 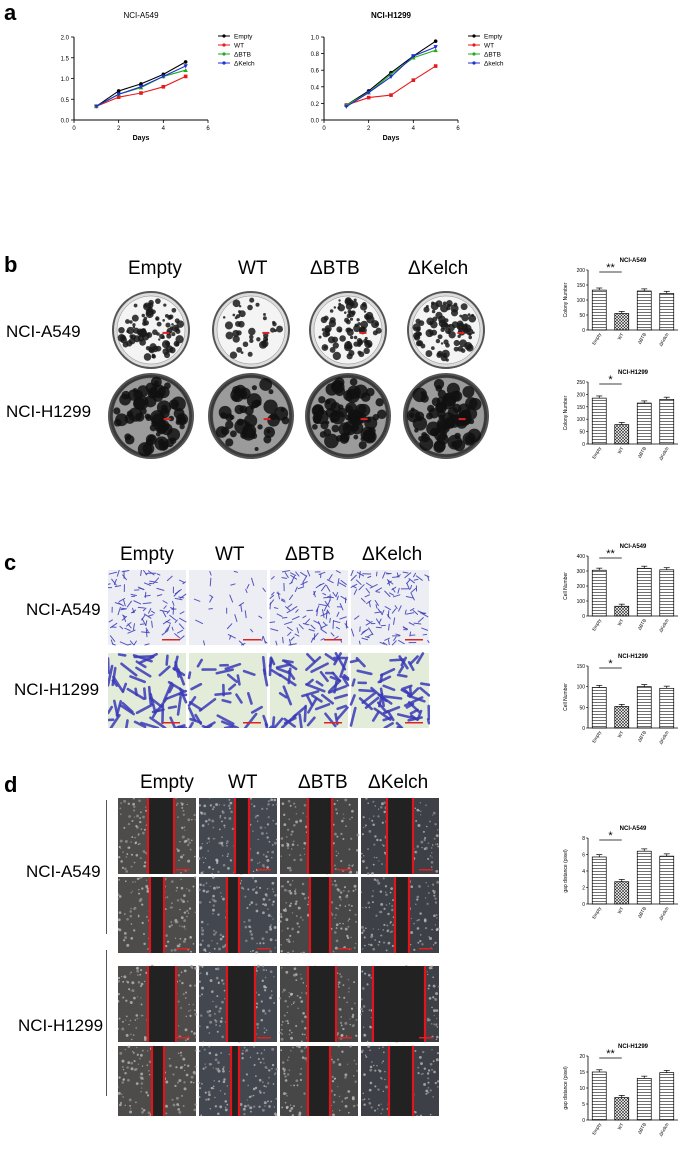 What do you see at coordinates (633, 547) in the screenshot?
I see `chart-title: NCI-A549` at bounding box center [633, 547].